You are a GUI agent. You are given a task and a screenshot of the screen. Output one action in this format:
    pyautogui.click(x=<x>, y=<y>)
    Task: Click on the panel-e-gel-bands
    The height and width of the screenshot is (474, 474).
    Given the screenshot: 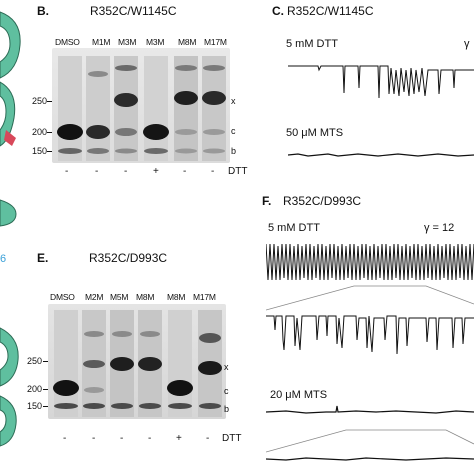 What is the action you would take?
    pyautogui.click(x=137, y=363)
    